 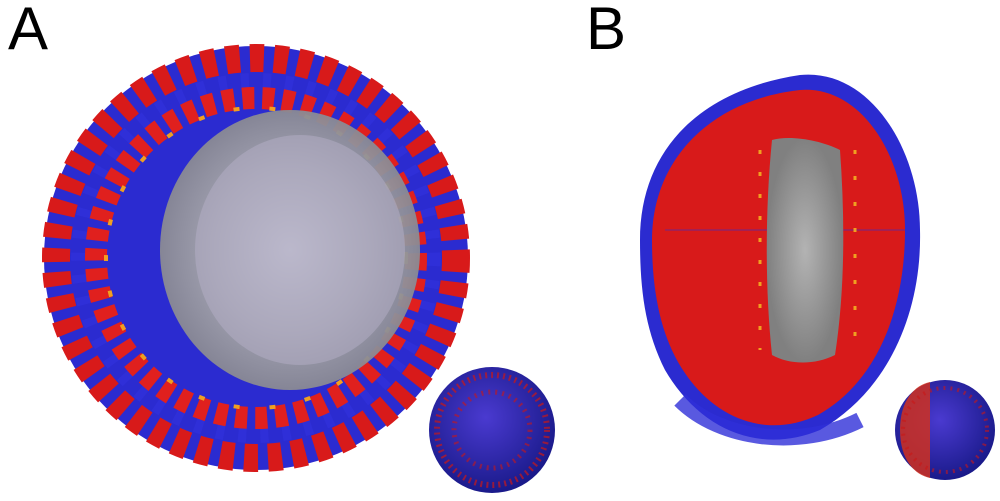 I want to click on vesicle-b-inset-texture, so click(x=945, y=430).